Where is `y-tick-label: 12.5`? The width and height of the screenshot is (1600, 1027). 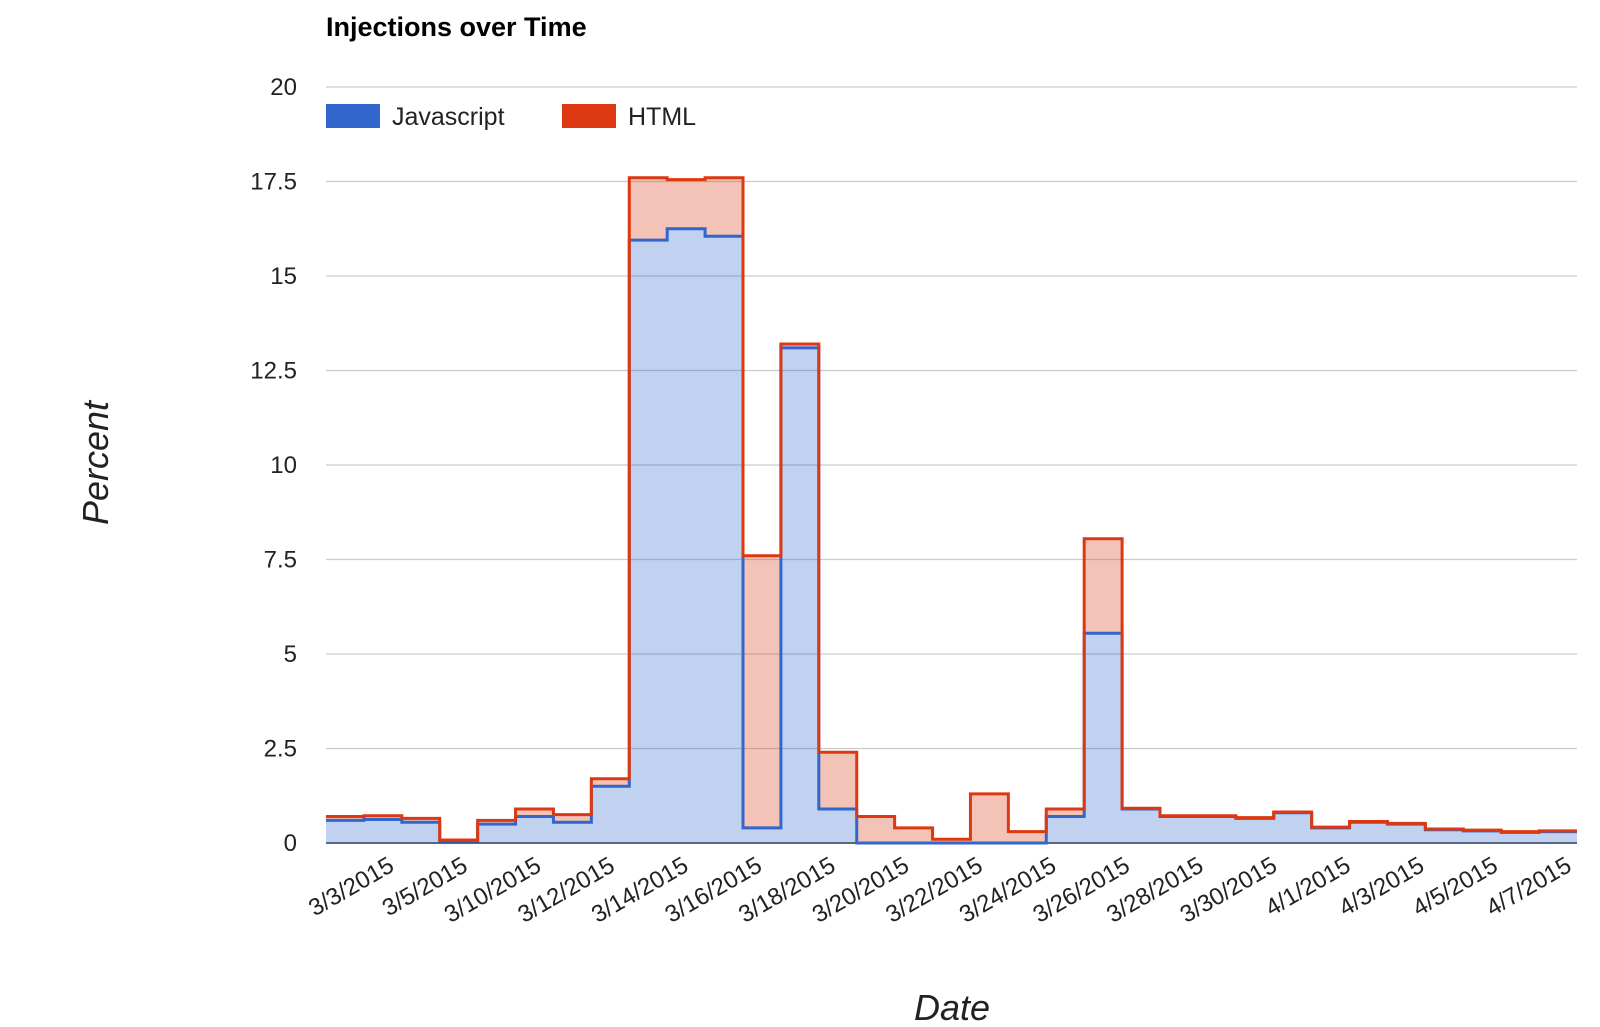
y-tick-label: 12.5 is located at coordinates (273, 371).